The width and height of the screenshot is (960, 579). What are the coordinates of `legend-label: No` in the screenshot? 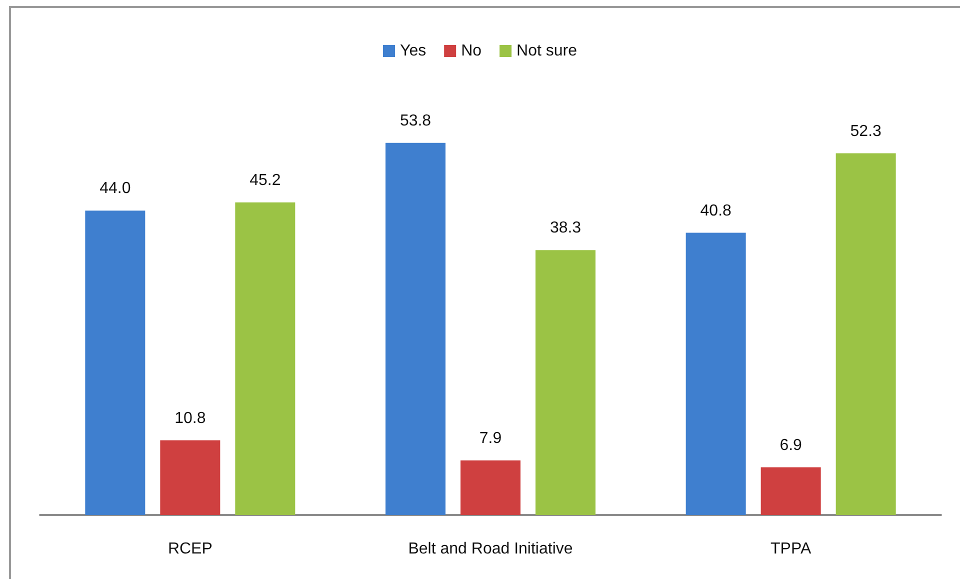 It's located at (471, 51).